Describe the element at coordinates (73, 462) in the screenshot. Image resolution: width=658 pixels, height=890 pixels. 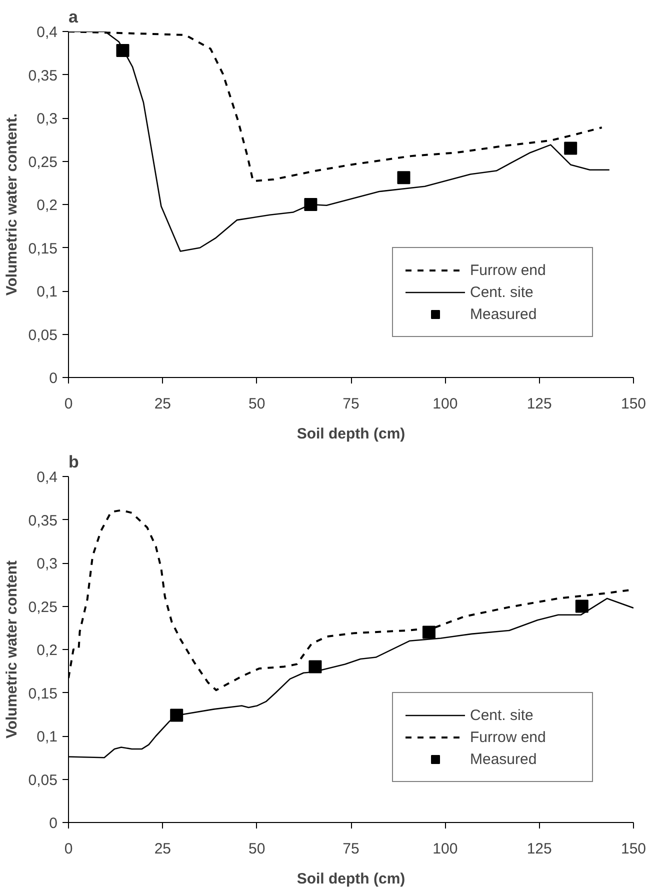
I see `chart-title: b` at that location.